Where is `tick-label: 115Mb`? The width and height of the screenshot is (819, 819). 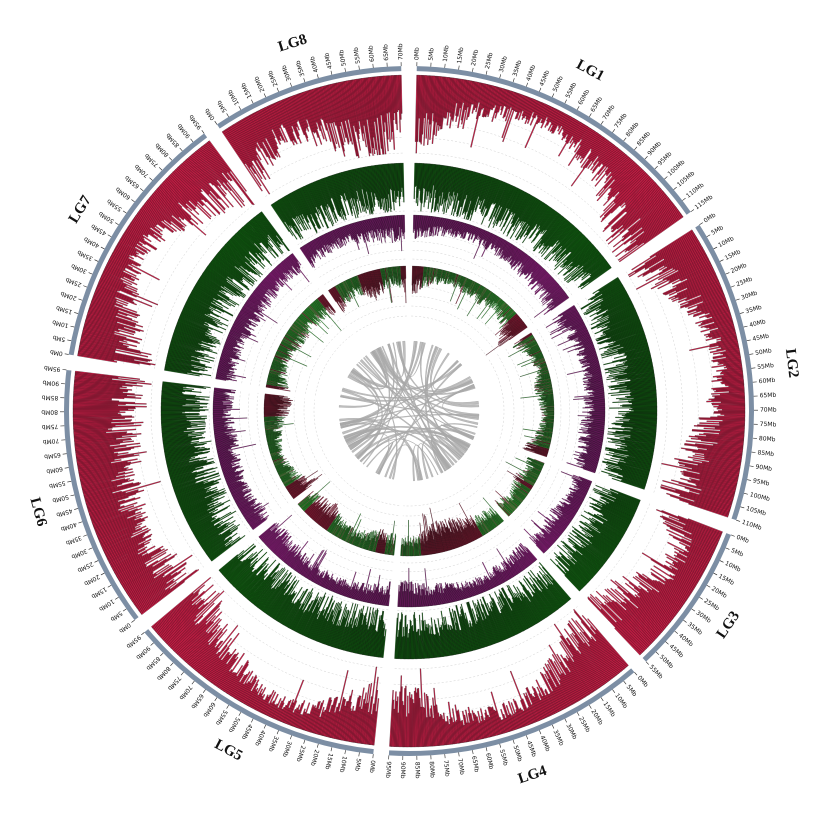 tick-label: 115Mb is located at coordinates (704, 203).